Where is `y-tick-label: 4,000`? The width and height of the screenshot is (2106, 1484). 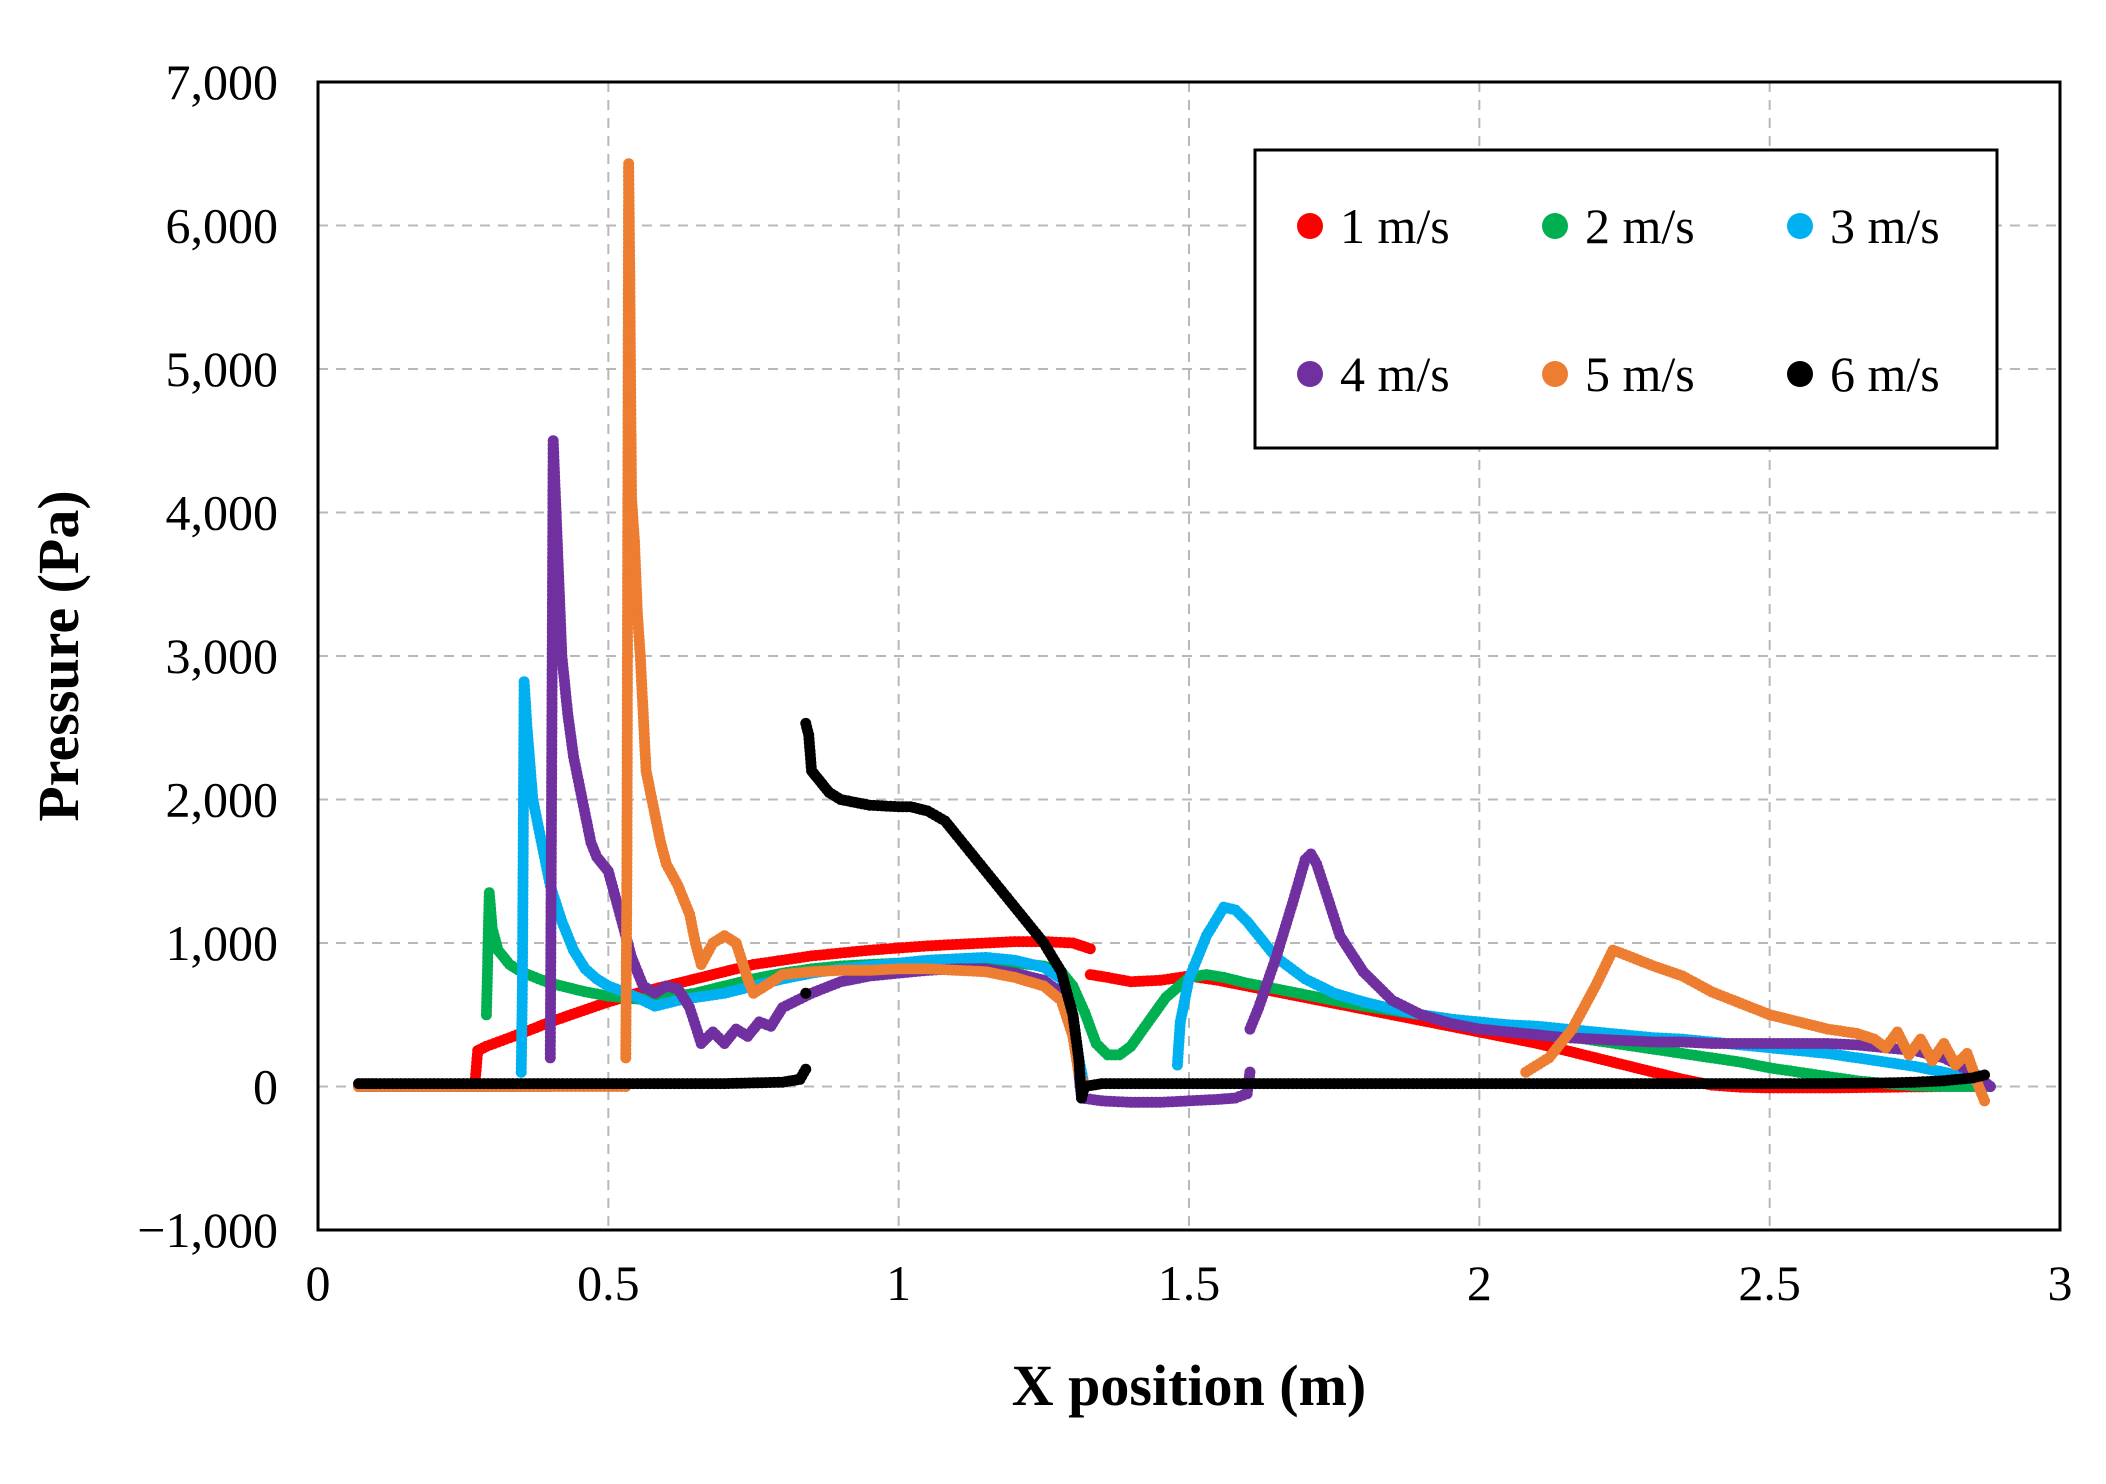
y-tick-label: 4,000 is located at coordinates (222, 513).